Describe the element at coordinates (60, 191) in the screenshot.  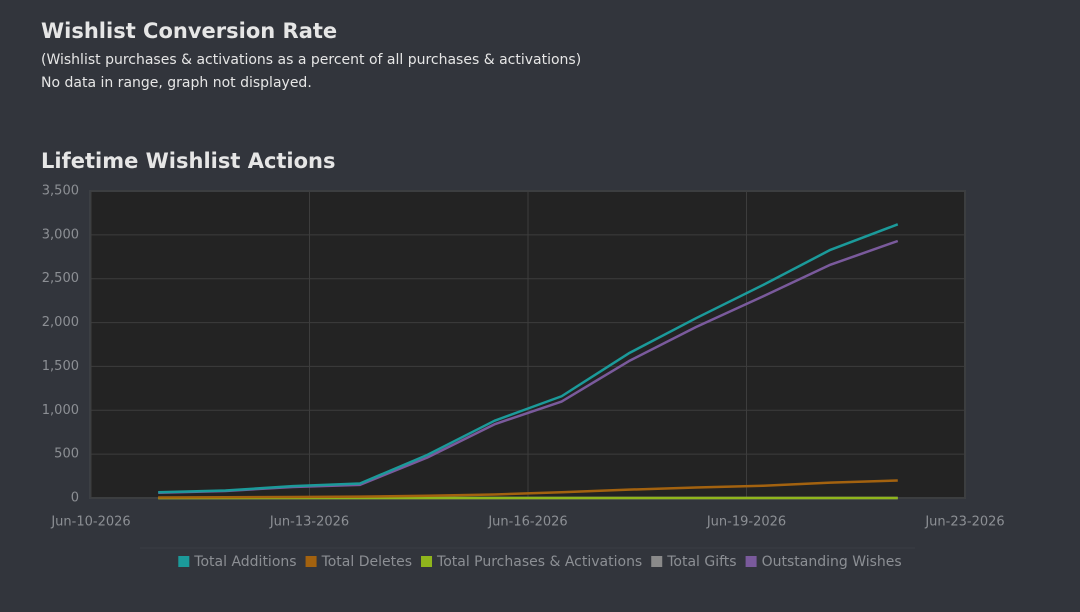
I see `y-tick-label: 3,500` at that location.